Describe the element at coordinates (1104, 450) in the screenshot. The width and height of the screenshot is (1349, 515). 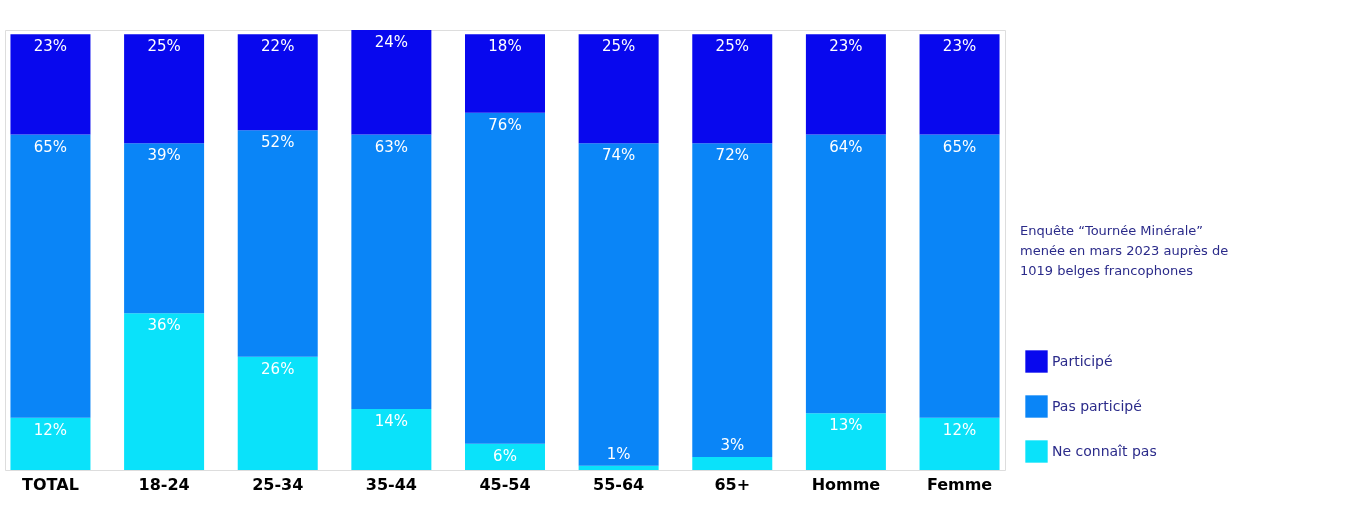
I see `legend-label: Ne connaît pas` at that location.